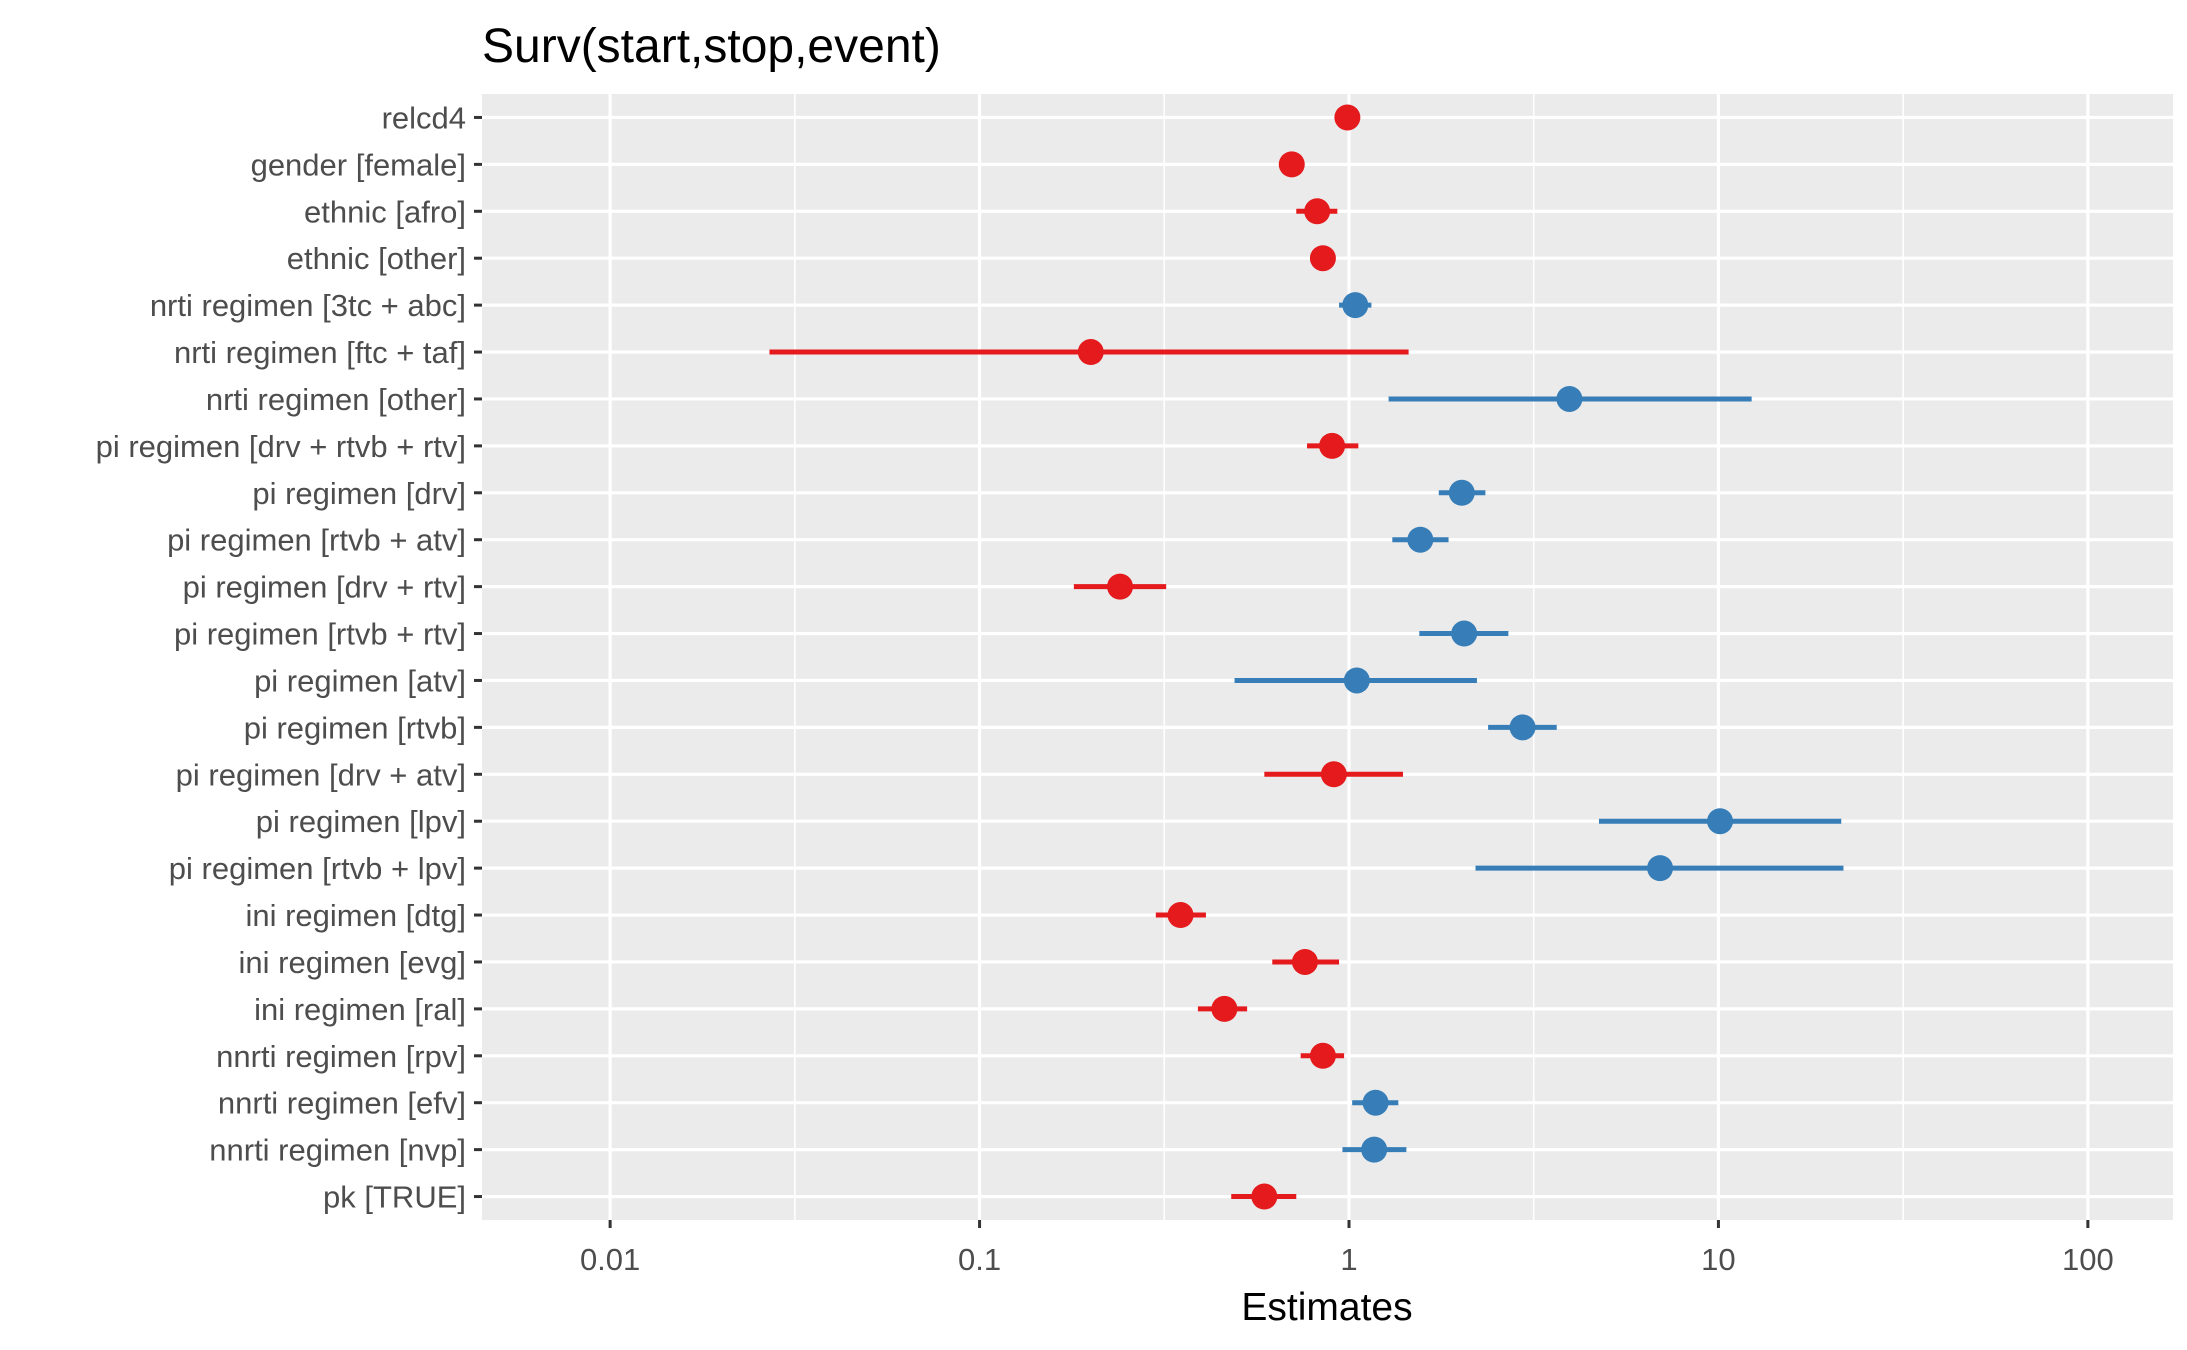 This screenshot has height=1350, width=2187. Describe the element at coordinates (316, 540) in the screenshot. I see `y-tick-label: pi regimen [rtvb + atv]` at that location.